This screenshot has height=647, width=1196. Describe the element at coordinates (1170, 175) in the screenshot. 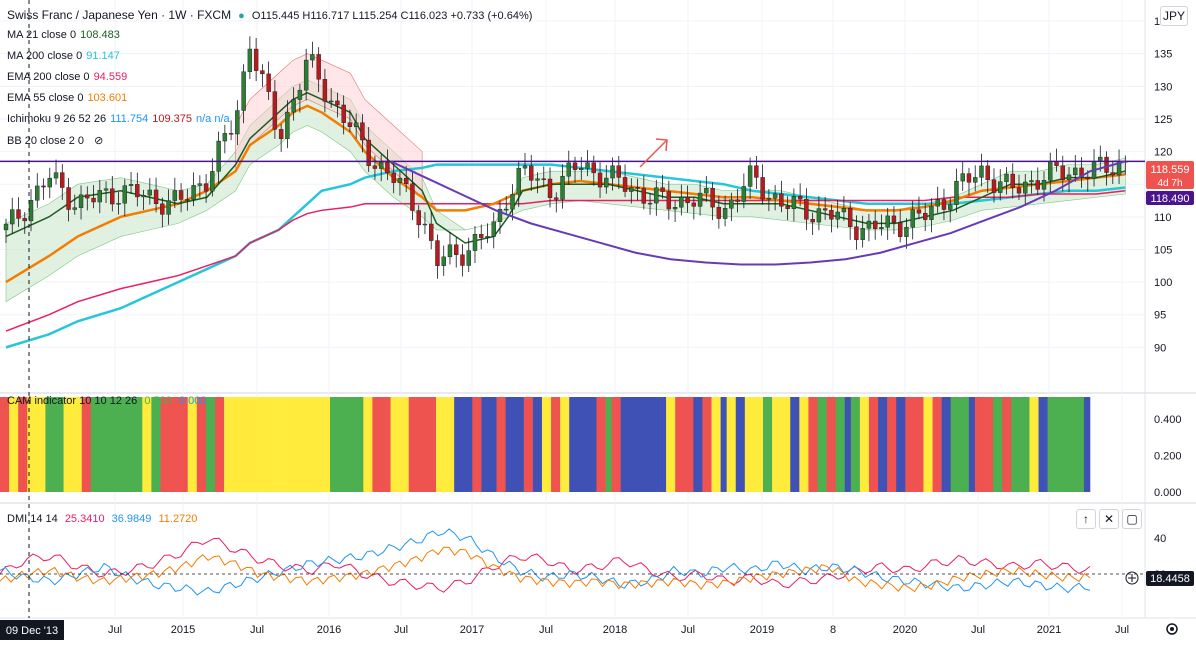

I see `current-price-badge: 118.559 4d 7h` at that location.